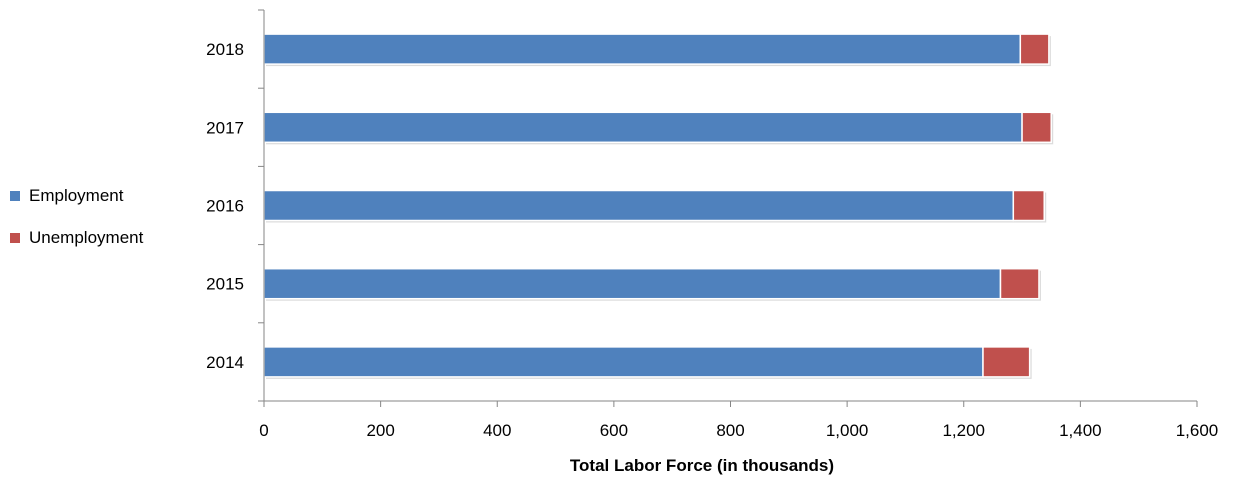 The height and width of the screenshot is (479, 1235). Describe the element at coordinates (497, 430) in the screenshot. I see `x-tick-label: 400` at that location.